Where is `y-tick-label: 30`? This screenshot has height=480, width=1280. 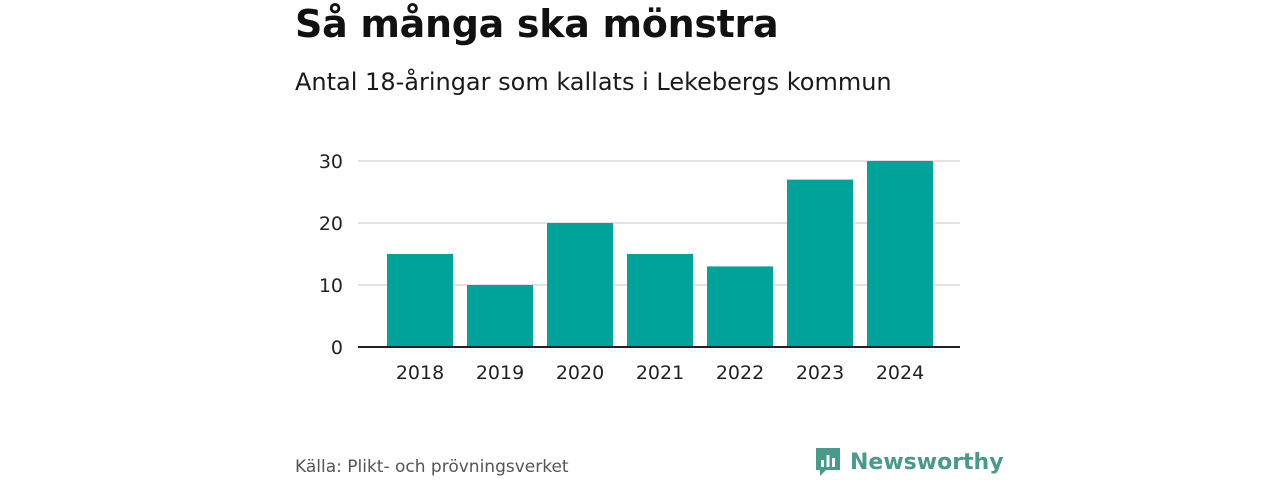
y-tick-label: 30 is located at coordinates (331, 162).